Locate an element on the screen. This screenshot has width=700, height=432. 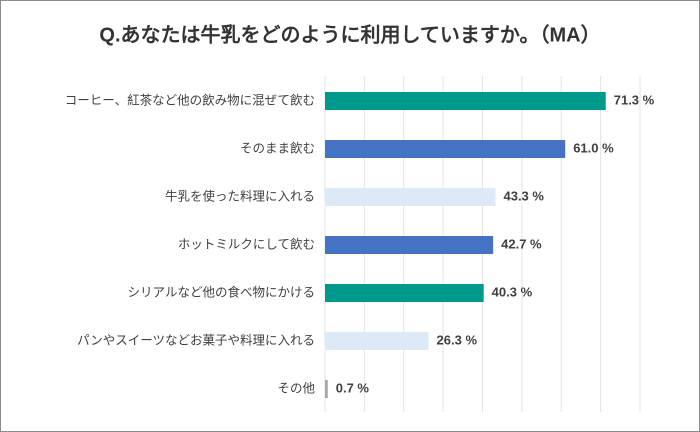
y-tick-label: ホットミルクにして飲む is located at coordinates (246, 243).